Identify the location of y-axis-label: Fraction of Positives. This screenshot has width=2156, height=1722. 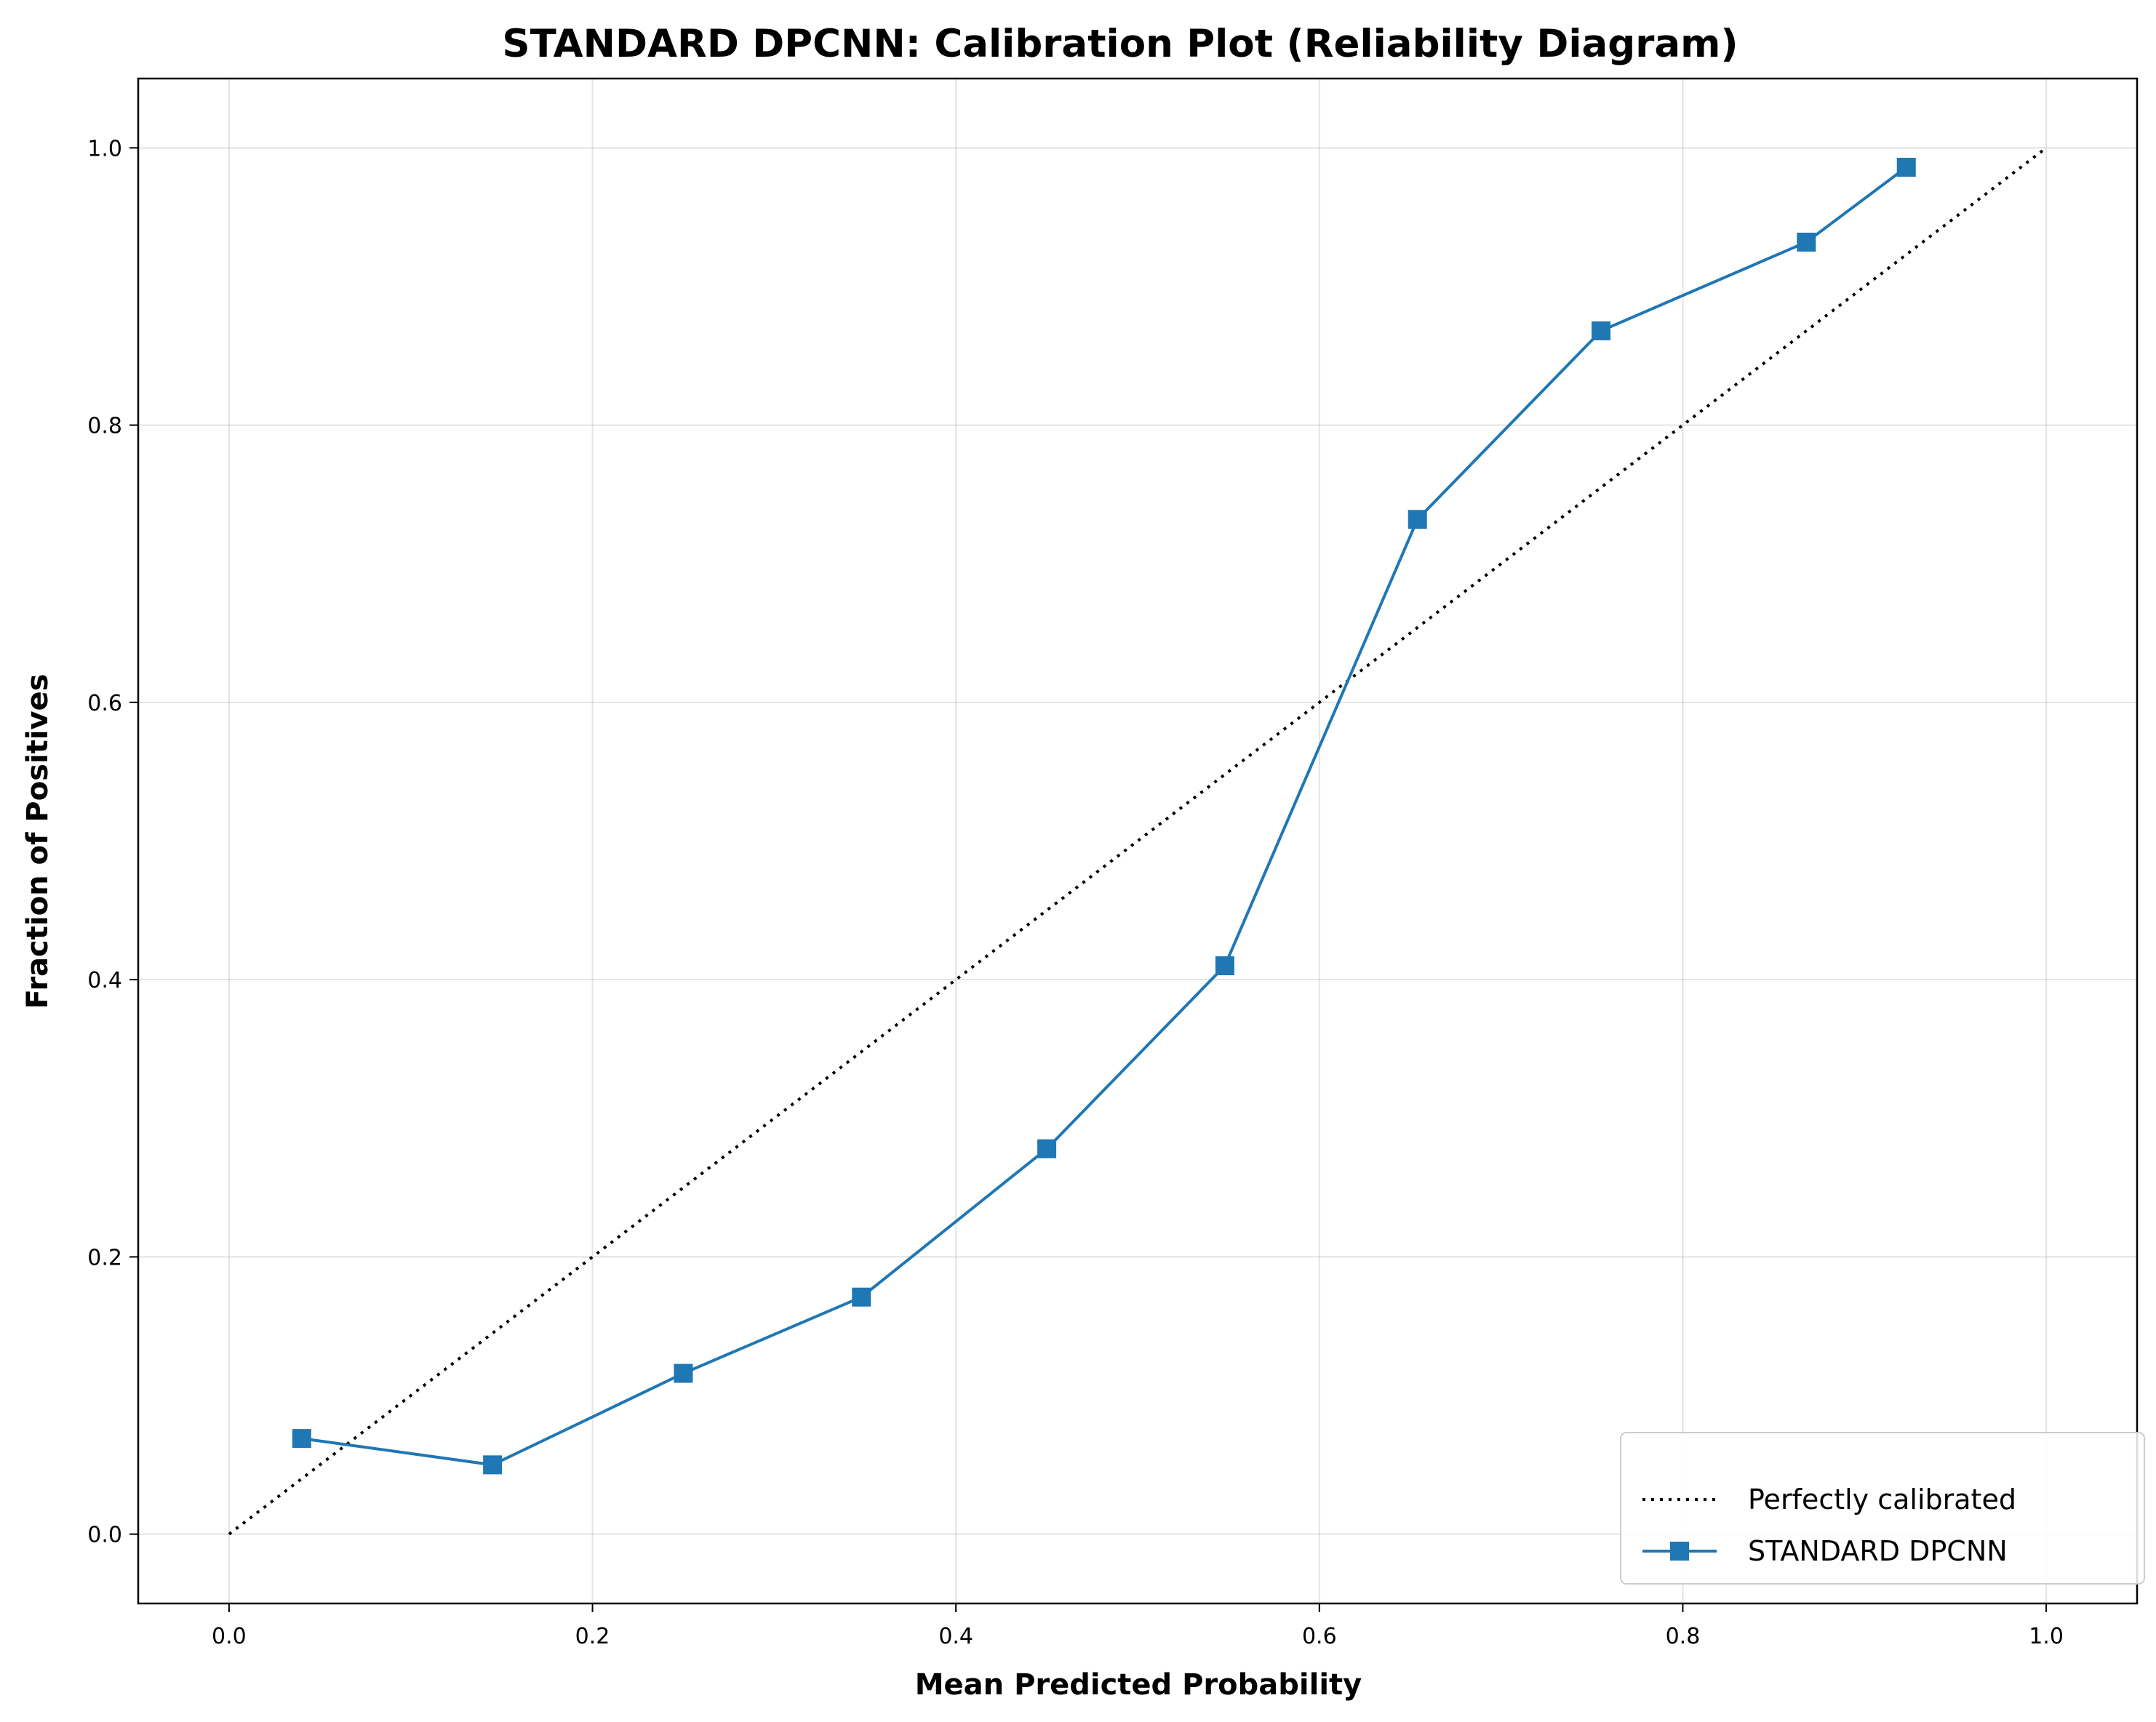
(38, 842).